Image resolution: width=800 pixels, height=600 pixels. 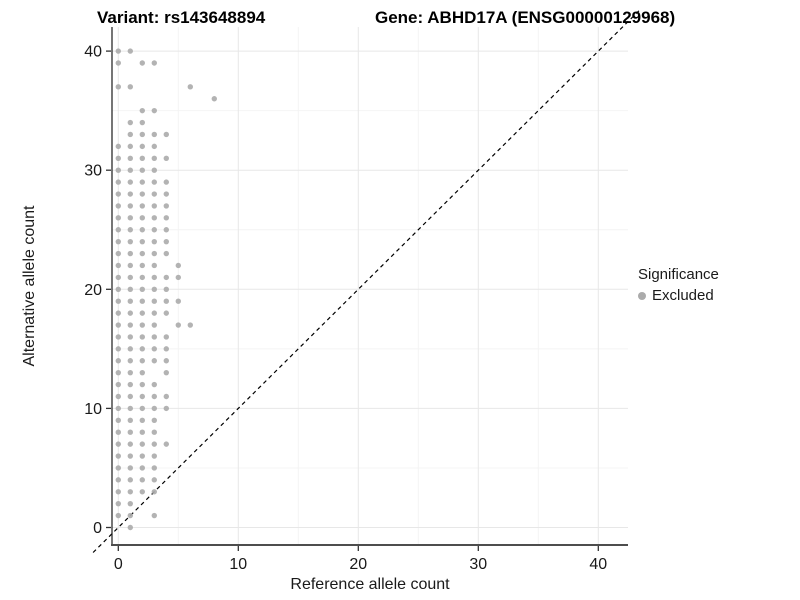 I want to click on x-axis-title: Reference allele count, so click(x=370, y=584).